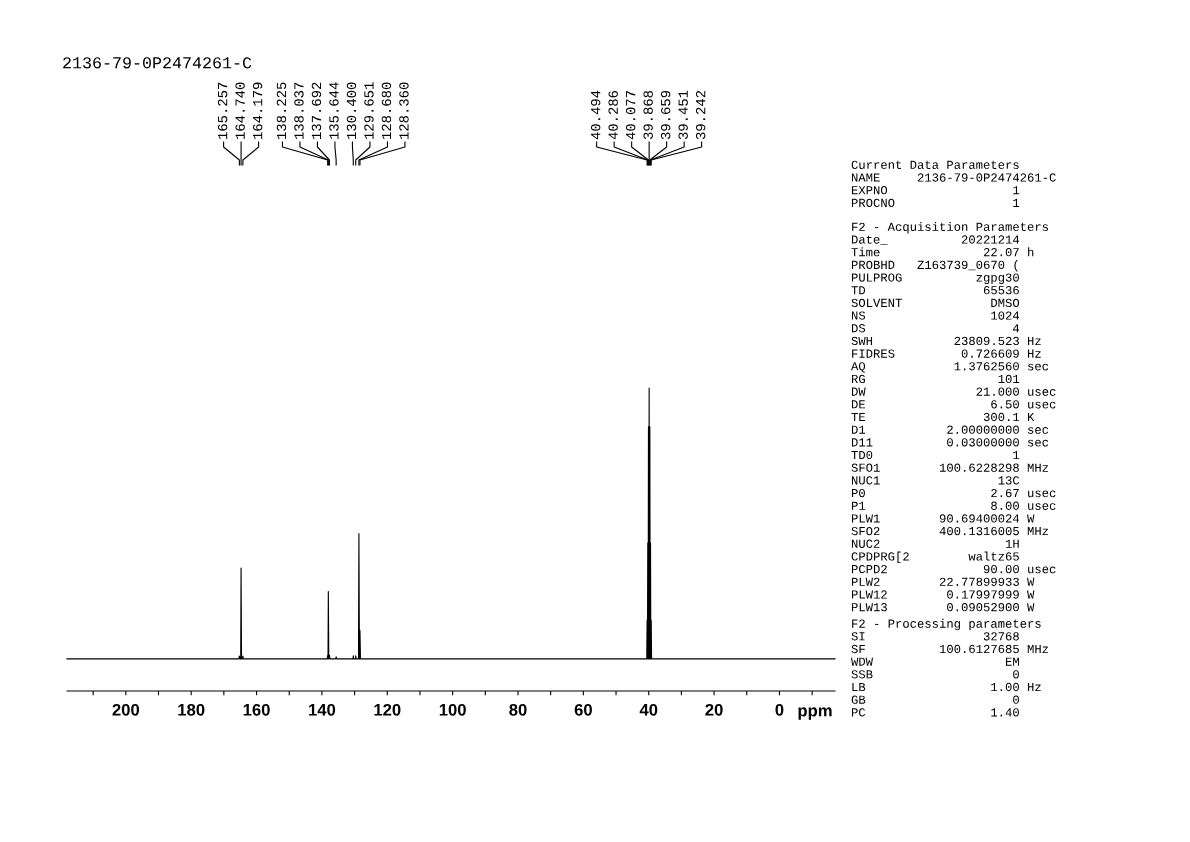 The width and height of the screenshot is (1190, 842). Describe the element at coordinates (256, 709) in the screenshot. I see `x-tick-label: 160` at that location.